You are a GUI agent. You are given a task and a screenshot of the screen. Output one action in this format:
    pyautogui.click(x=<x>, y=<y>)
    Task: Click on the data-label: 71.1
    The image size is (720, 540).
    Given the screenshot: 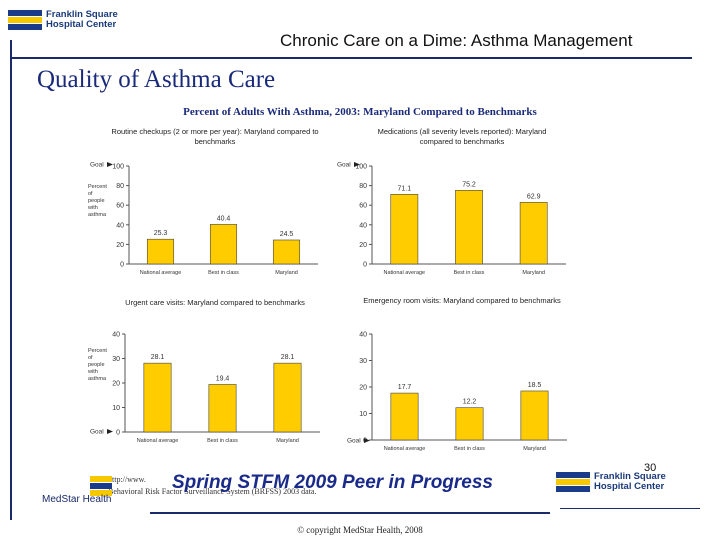 What is the action you would take?
    pyautogui.click(x=405, y=188)
    